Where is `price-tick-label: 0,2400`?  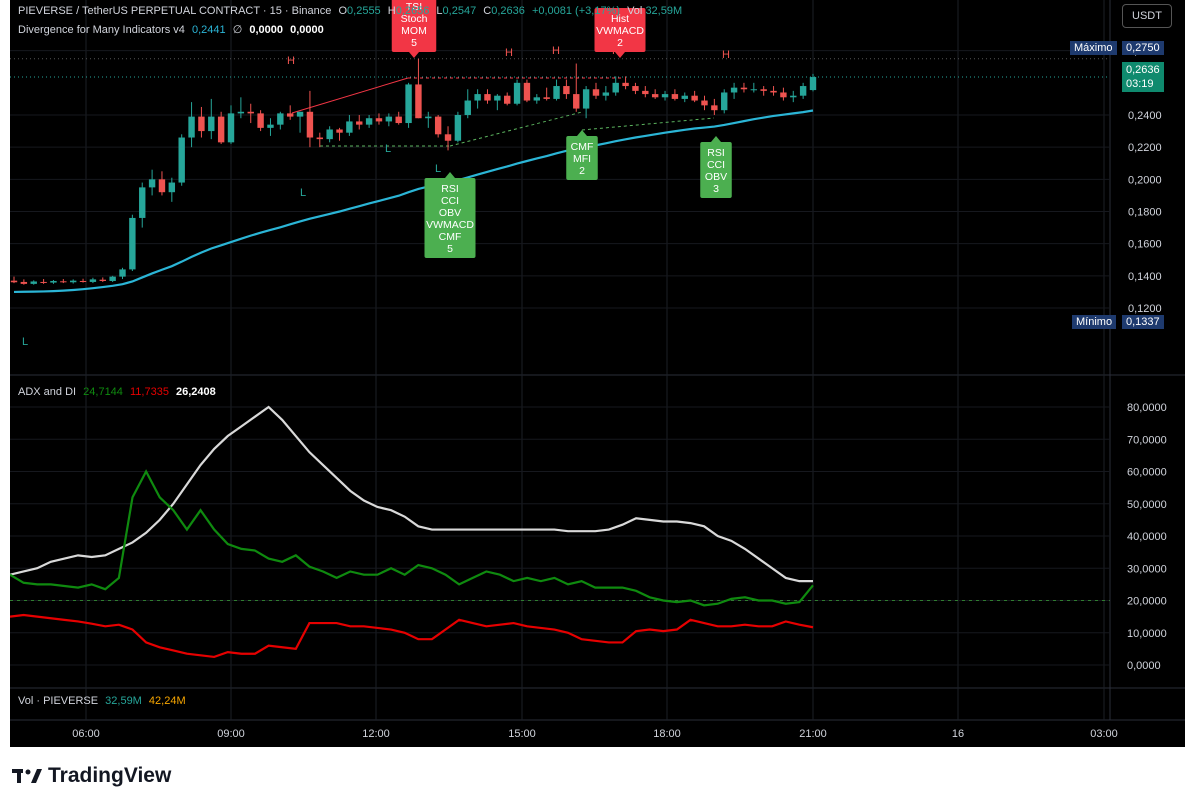
price-tick-label: 0,2400 is located at coordinates (1145, 116).